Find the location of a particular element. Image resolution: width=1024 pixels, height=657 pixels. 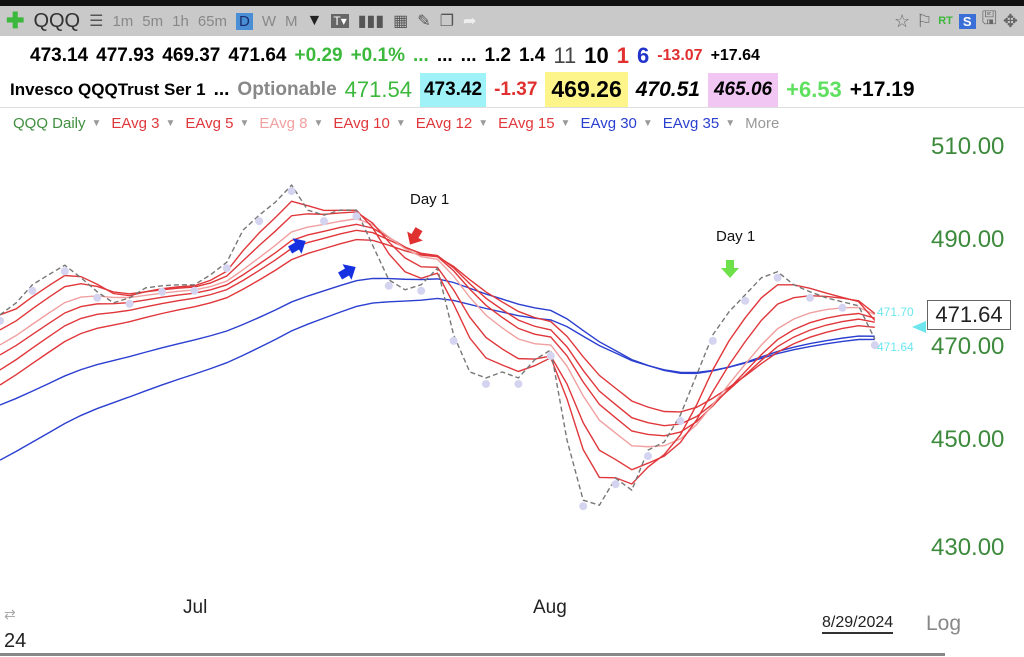

interval-5m: 5m is located at coordinates (153, 21).